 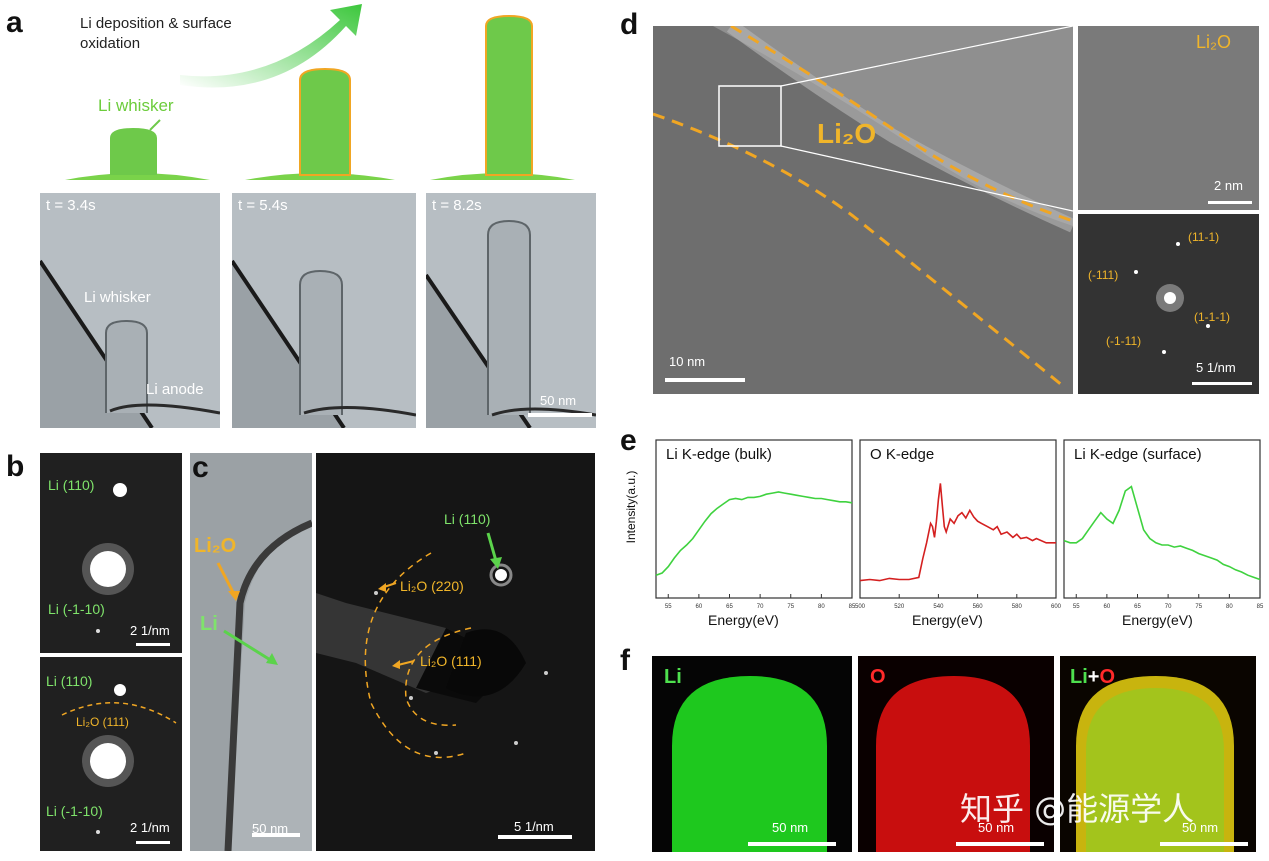 I want to click on hrtem-d-inset: Li₂O 2 nm, so click(x=1168, y=118).